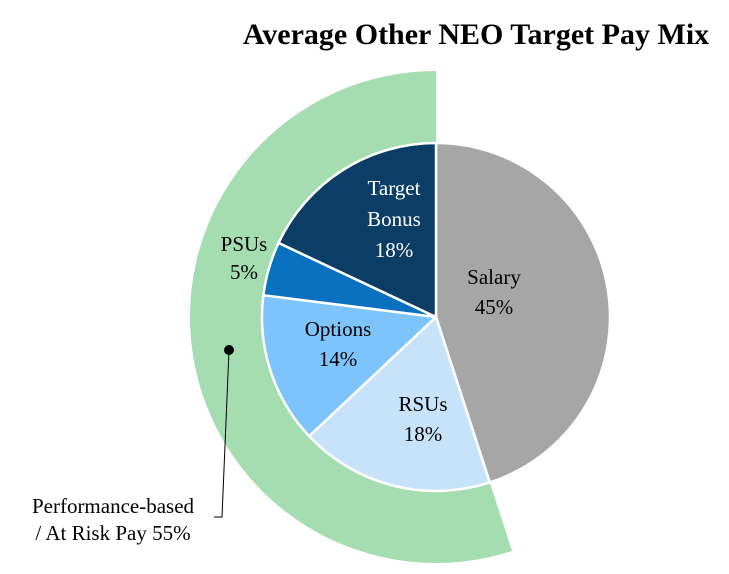  What do you see at coordinates (394, 250) in the screenshot?
I see `slice-value-target-bonus: 18%` at bounding box center [394, 250].